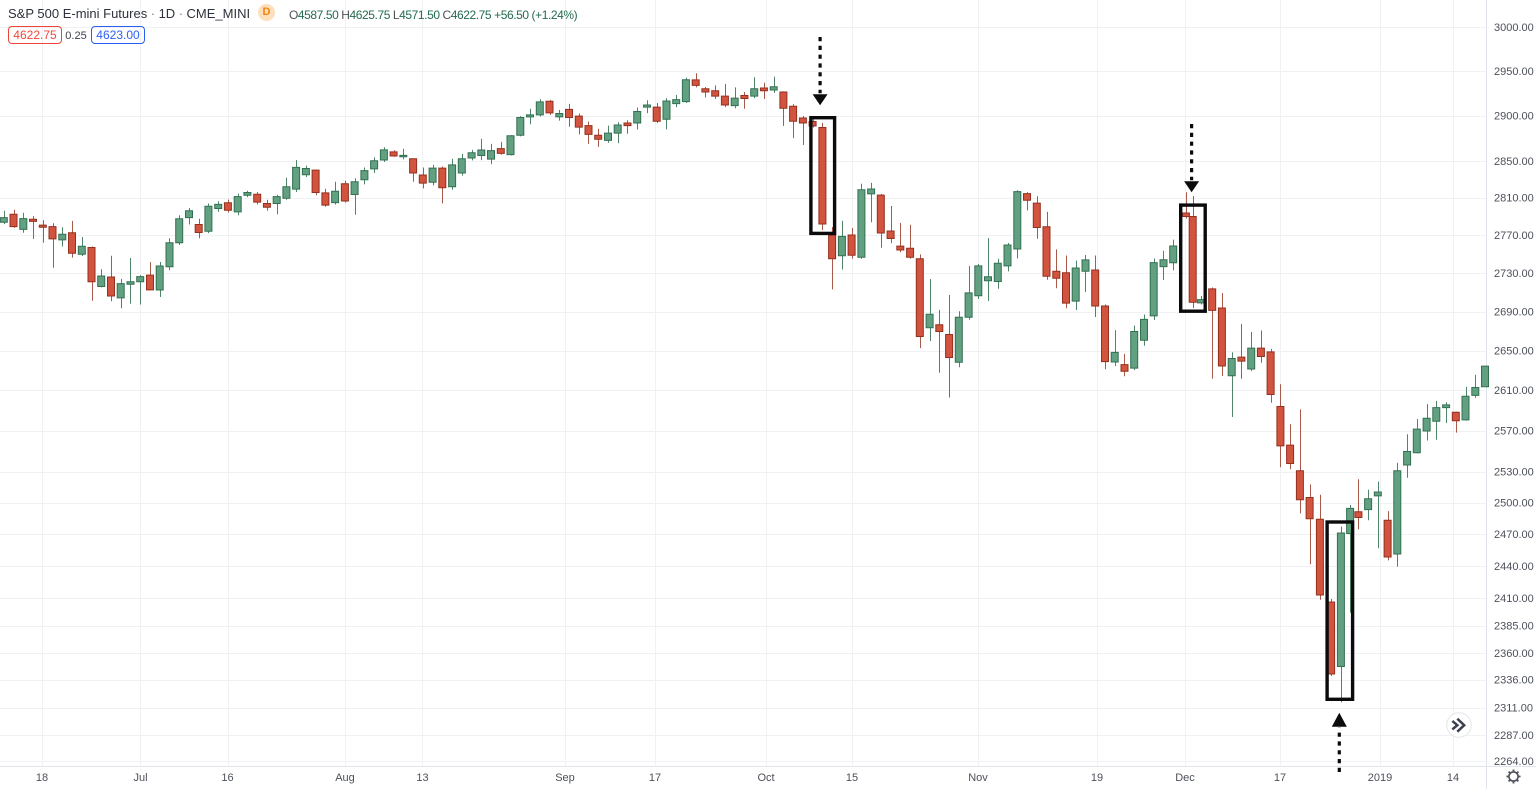 This screenshot has height=789, width=1536. Describe the element at coordinates (227, 778) in the screenshot. I see `svg-text: 16` at that location.